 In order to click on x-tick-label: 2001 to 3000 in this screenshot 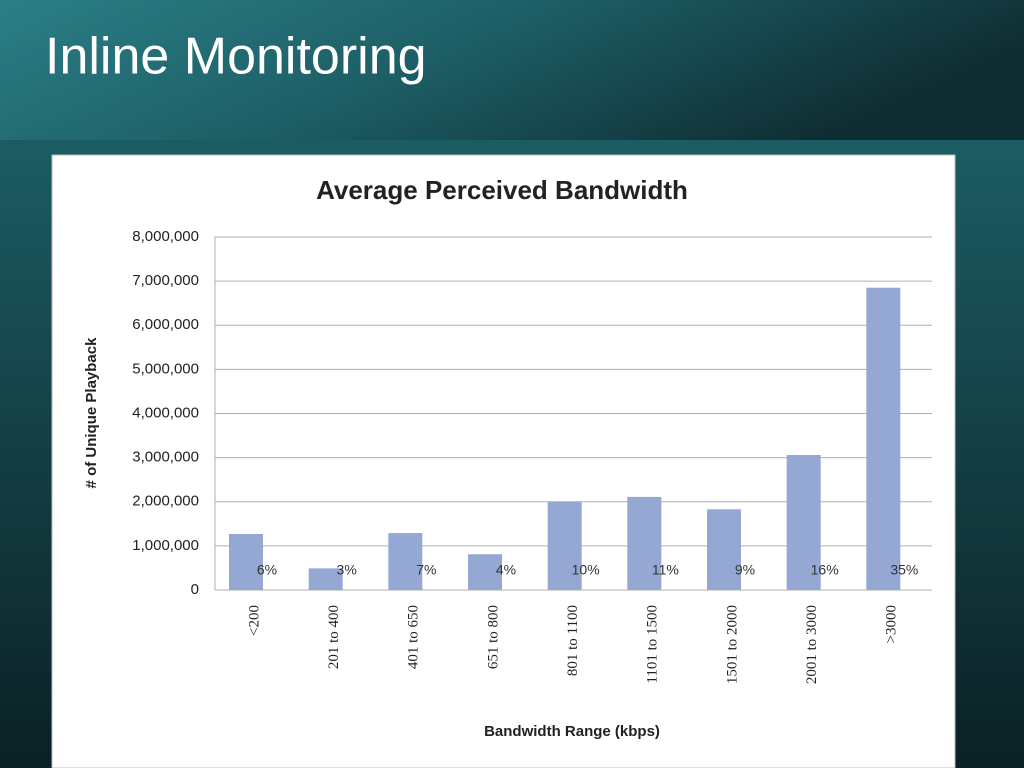, I will do `click(812, 644)`.